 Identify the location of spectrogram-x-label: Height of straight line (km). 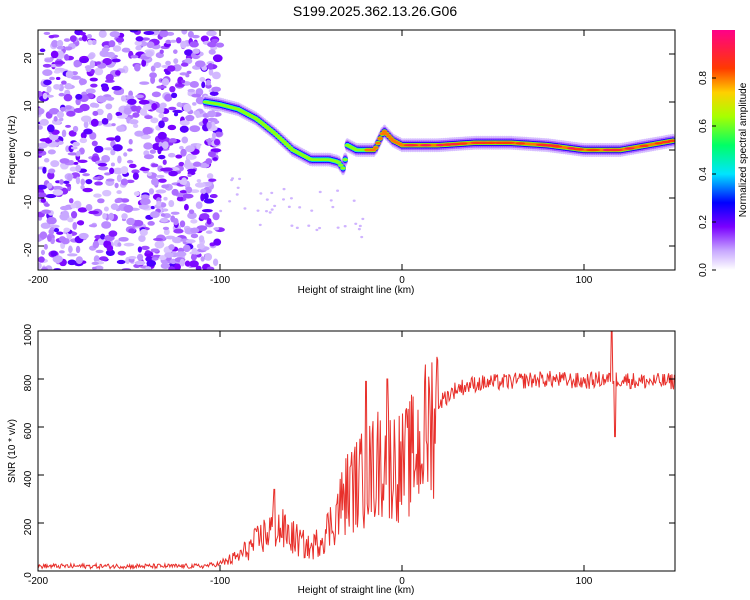
(356, 290).